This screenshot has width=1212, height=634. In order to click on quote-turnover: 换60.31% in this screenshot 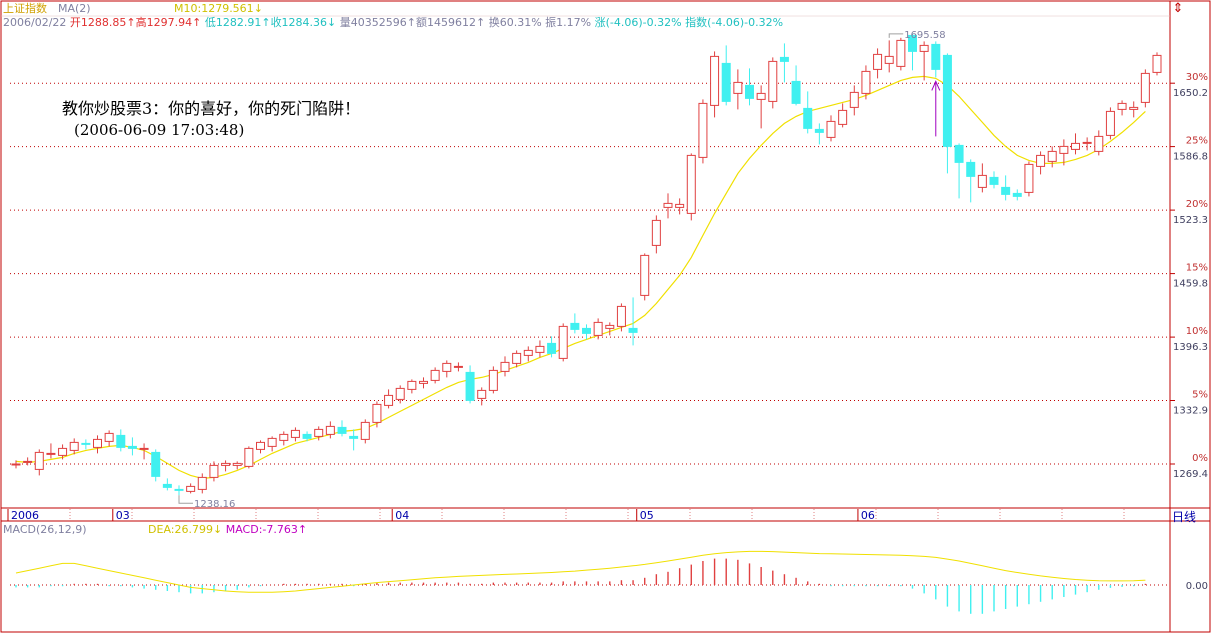, I will do `click(515, 22)`.